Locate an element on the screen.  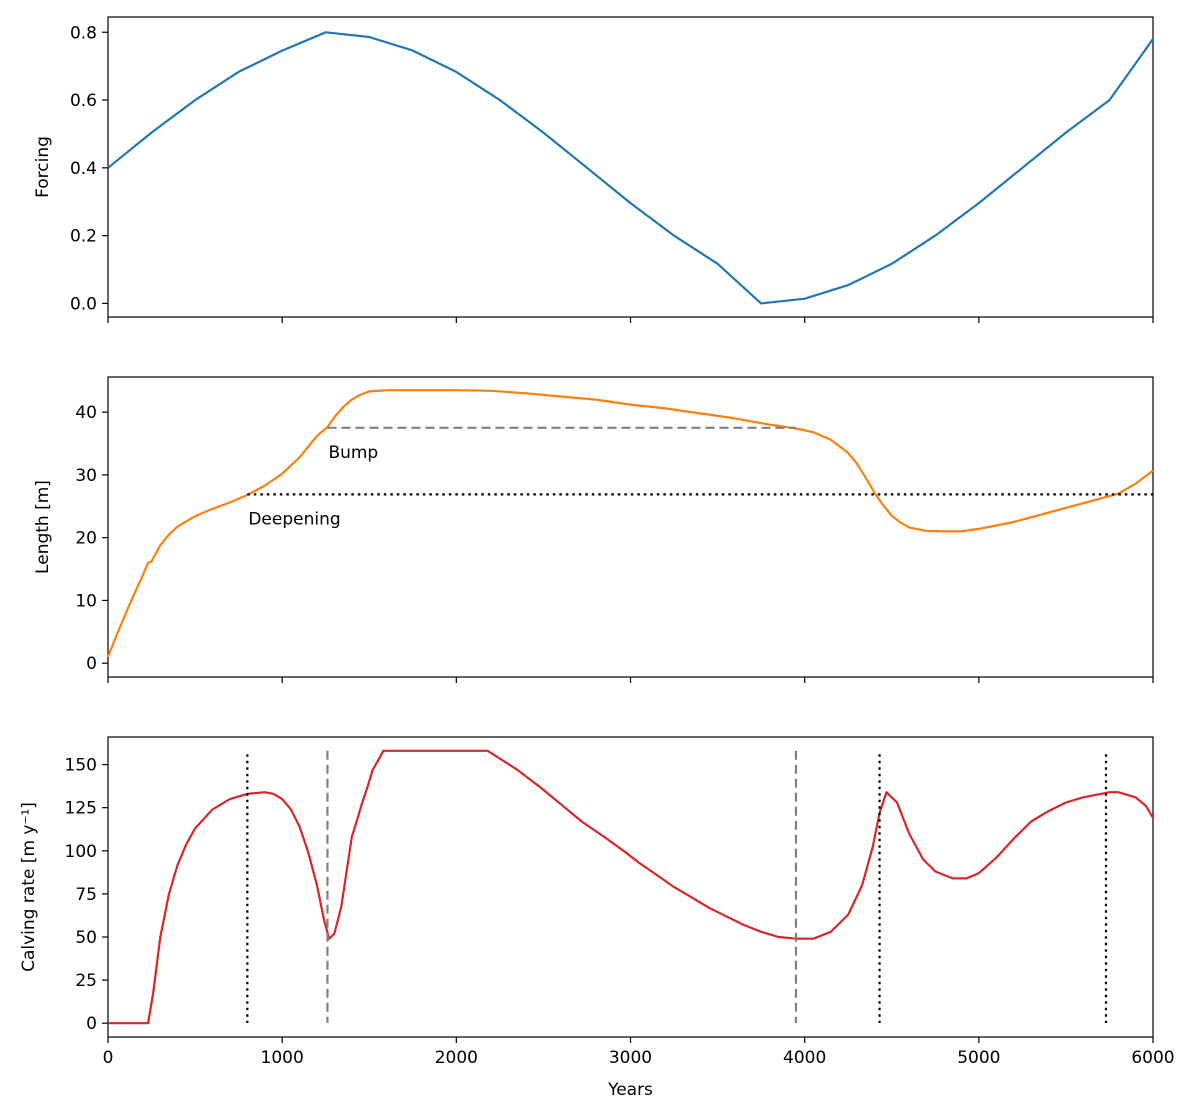
calving-rate-y-tick-label: 125 is located at coordinates (81, 809).